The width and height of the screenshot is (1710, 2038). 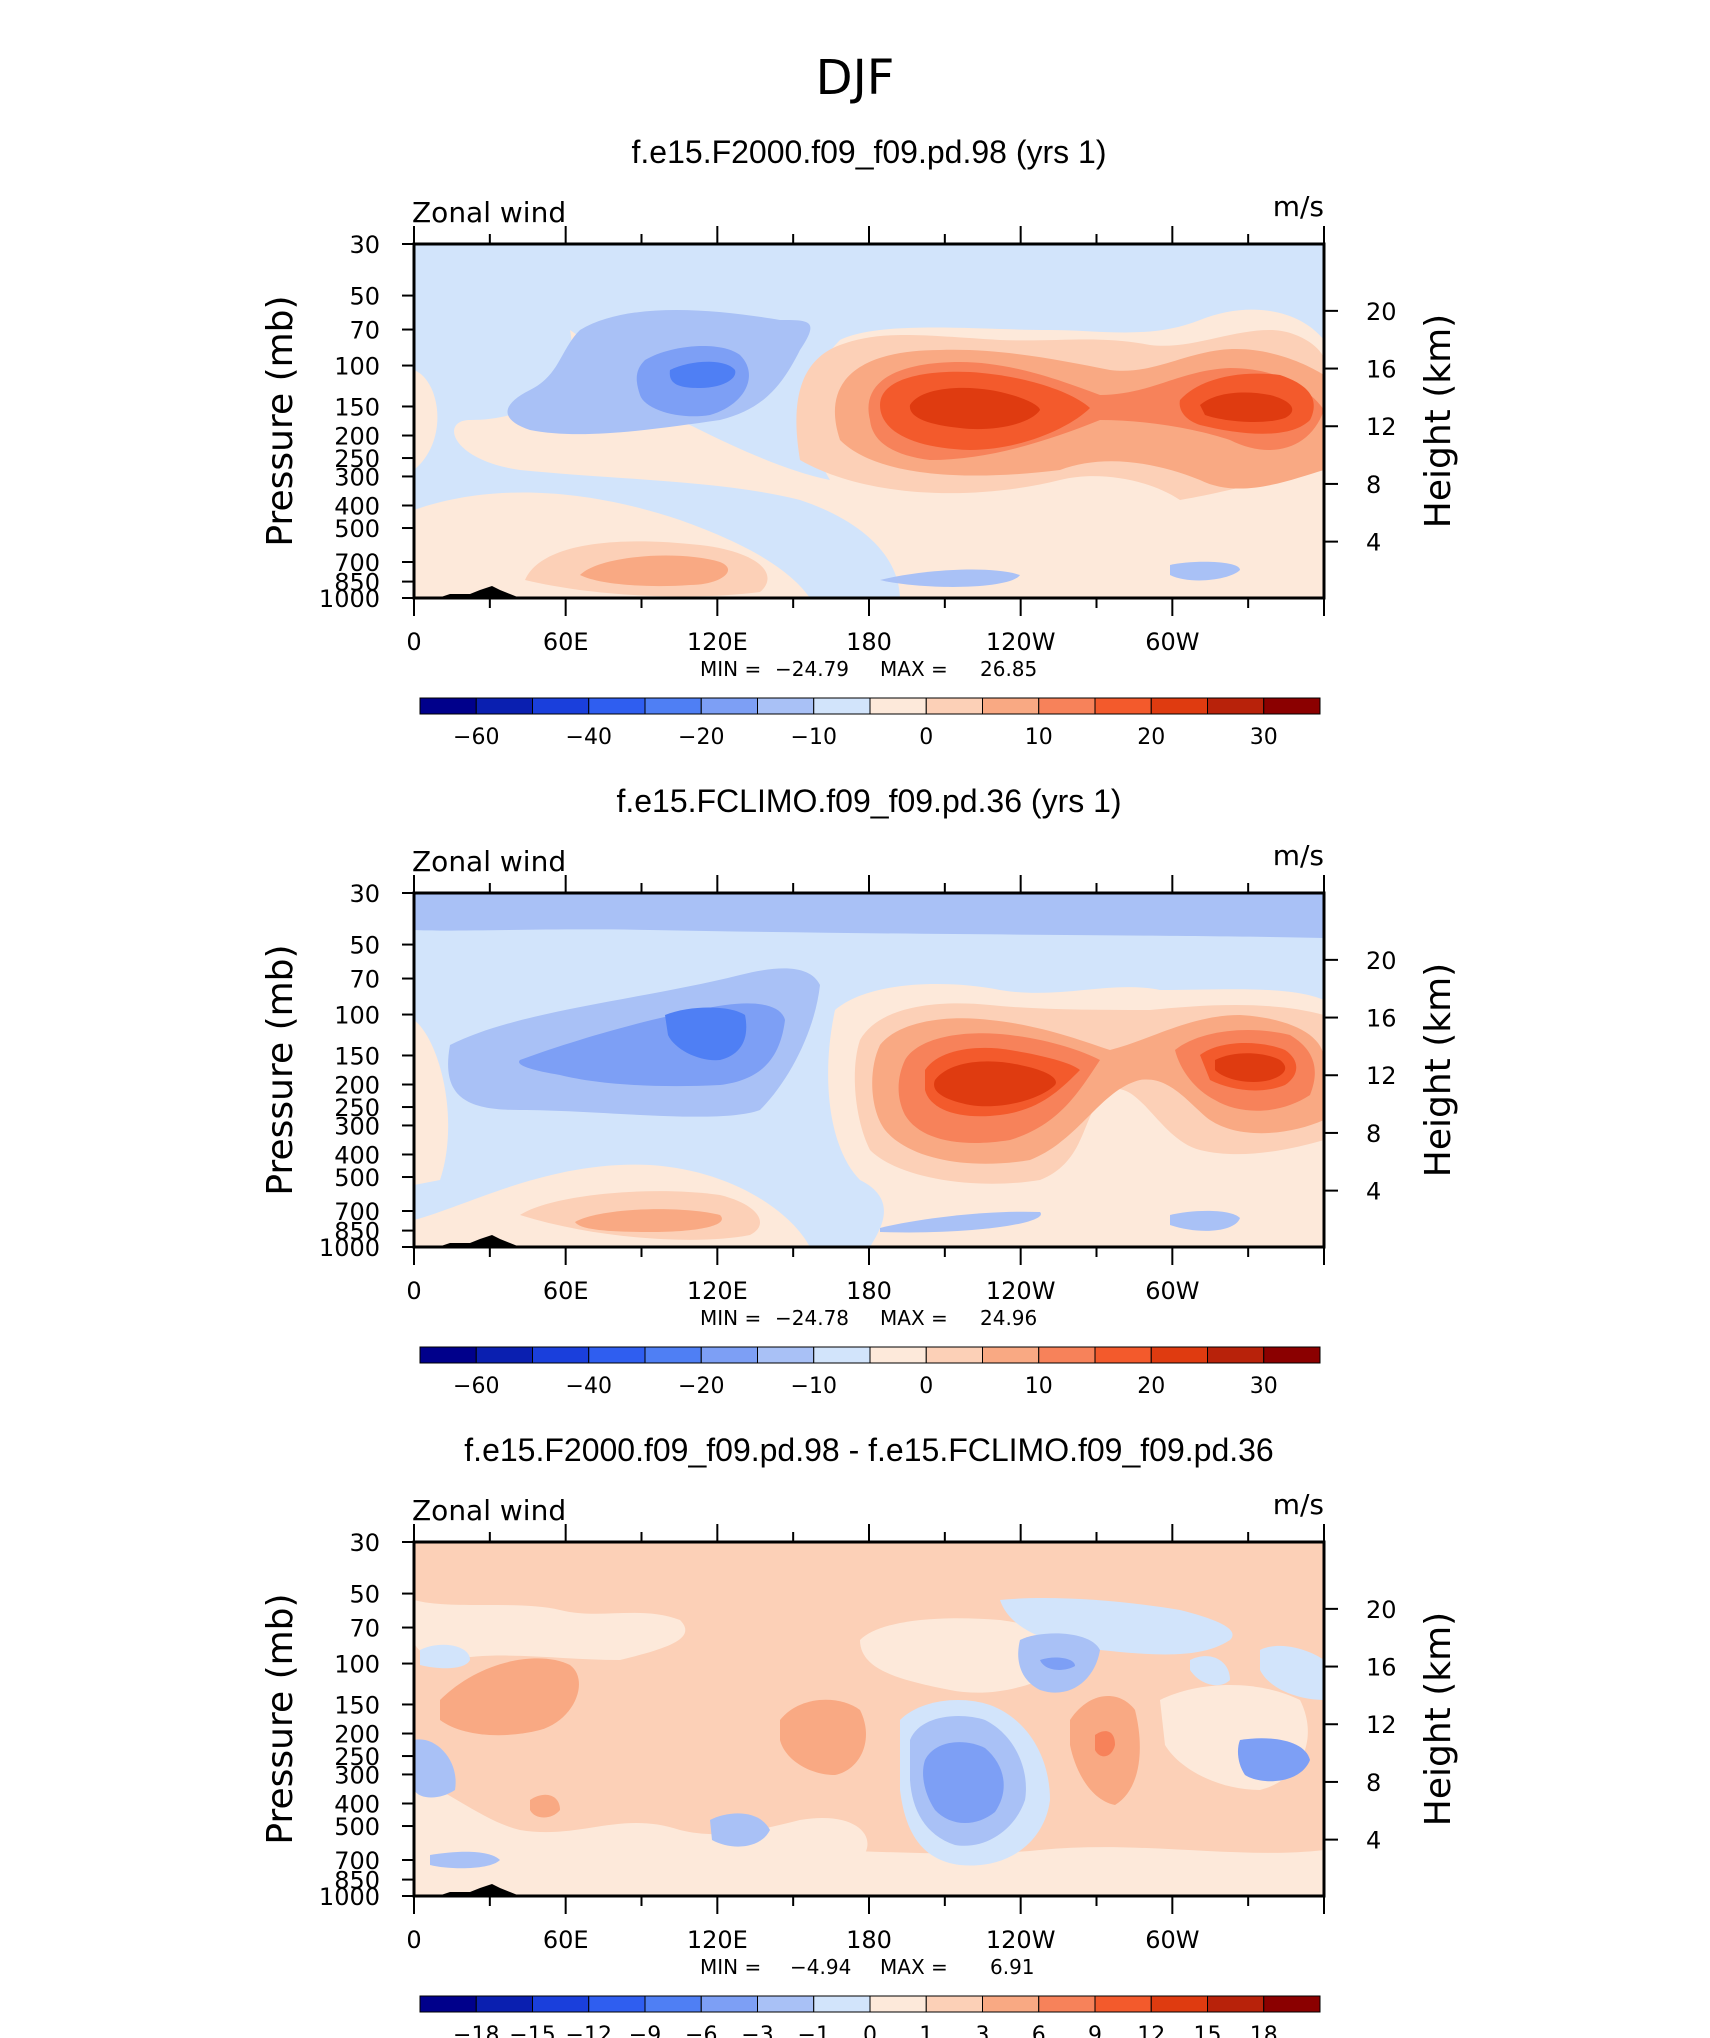 I want to click on panel-1-variable-label: Zonal wind, so click(x=489, y=212).